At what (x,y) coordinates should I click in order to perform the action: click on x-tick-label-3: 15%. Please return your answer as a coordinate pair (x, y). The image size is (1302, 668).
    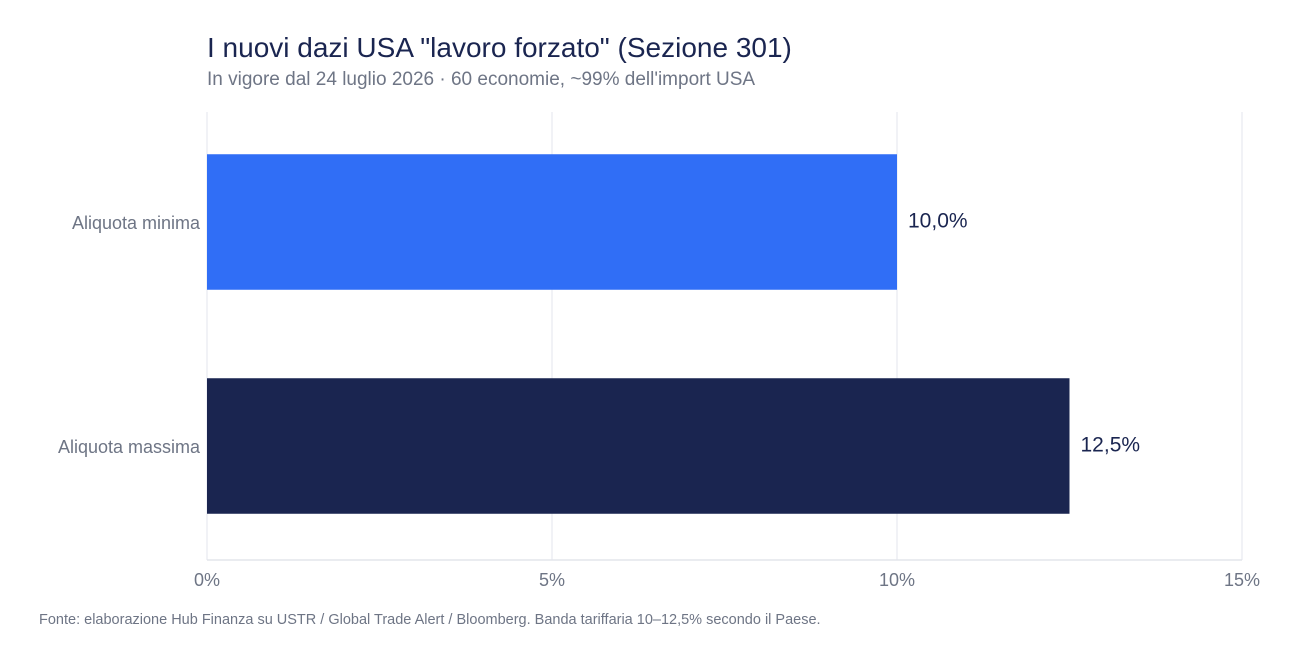
    Looking at the image, I should click on (1242, 580).